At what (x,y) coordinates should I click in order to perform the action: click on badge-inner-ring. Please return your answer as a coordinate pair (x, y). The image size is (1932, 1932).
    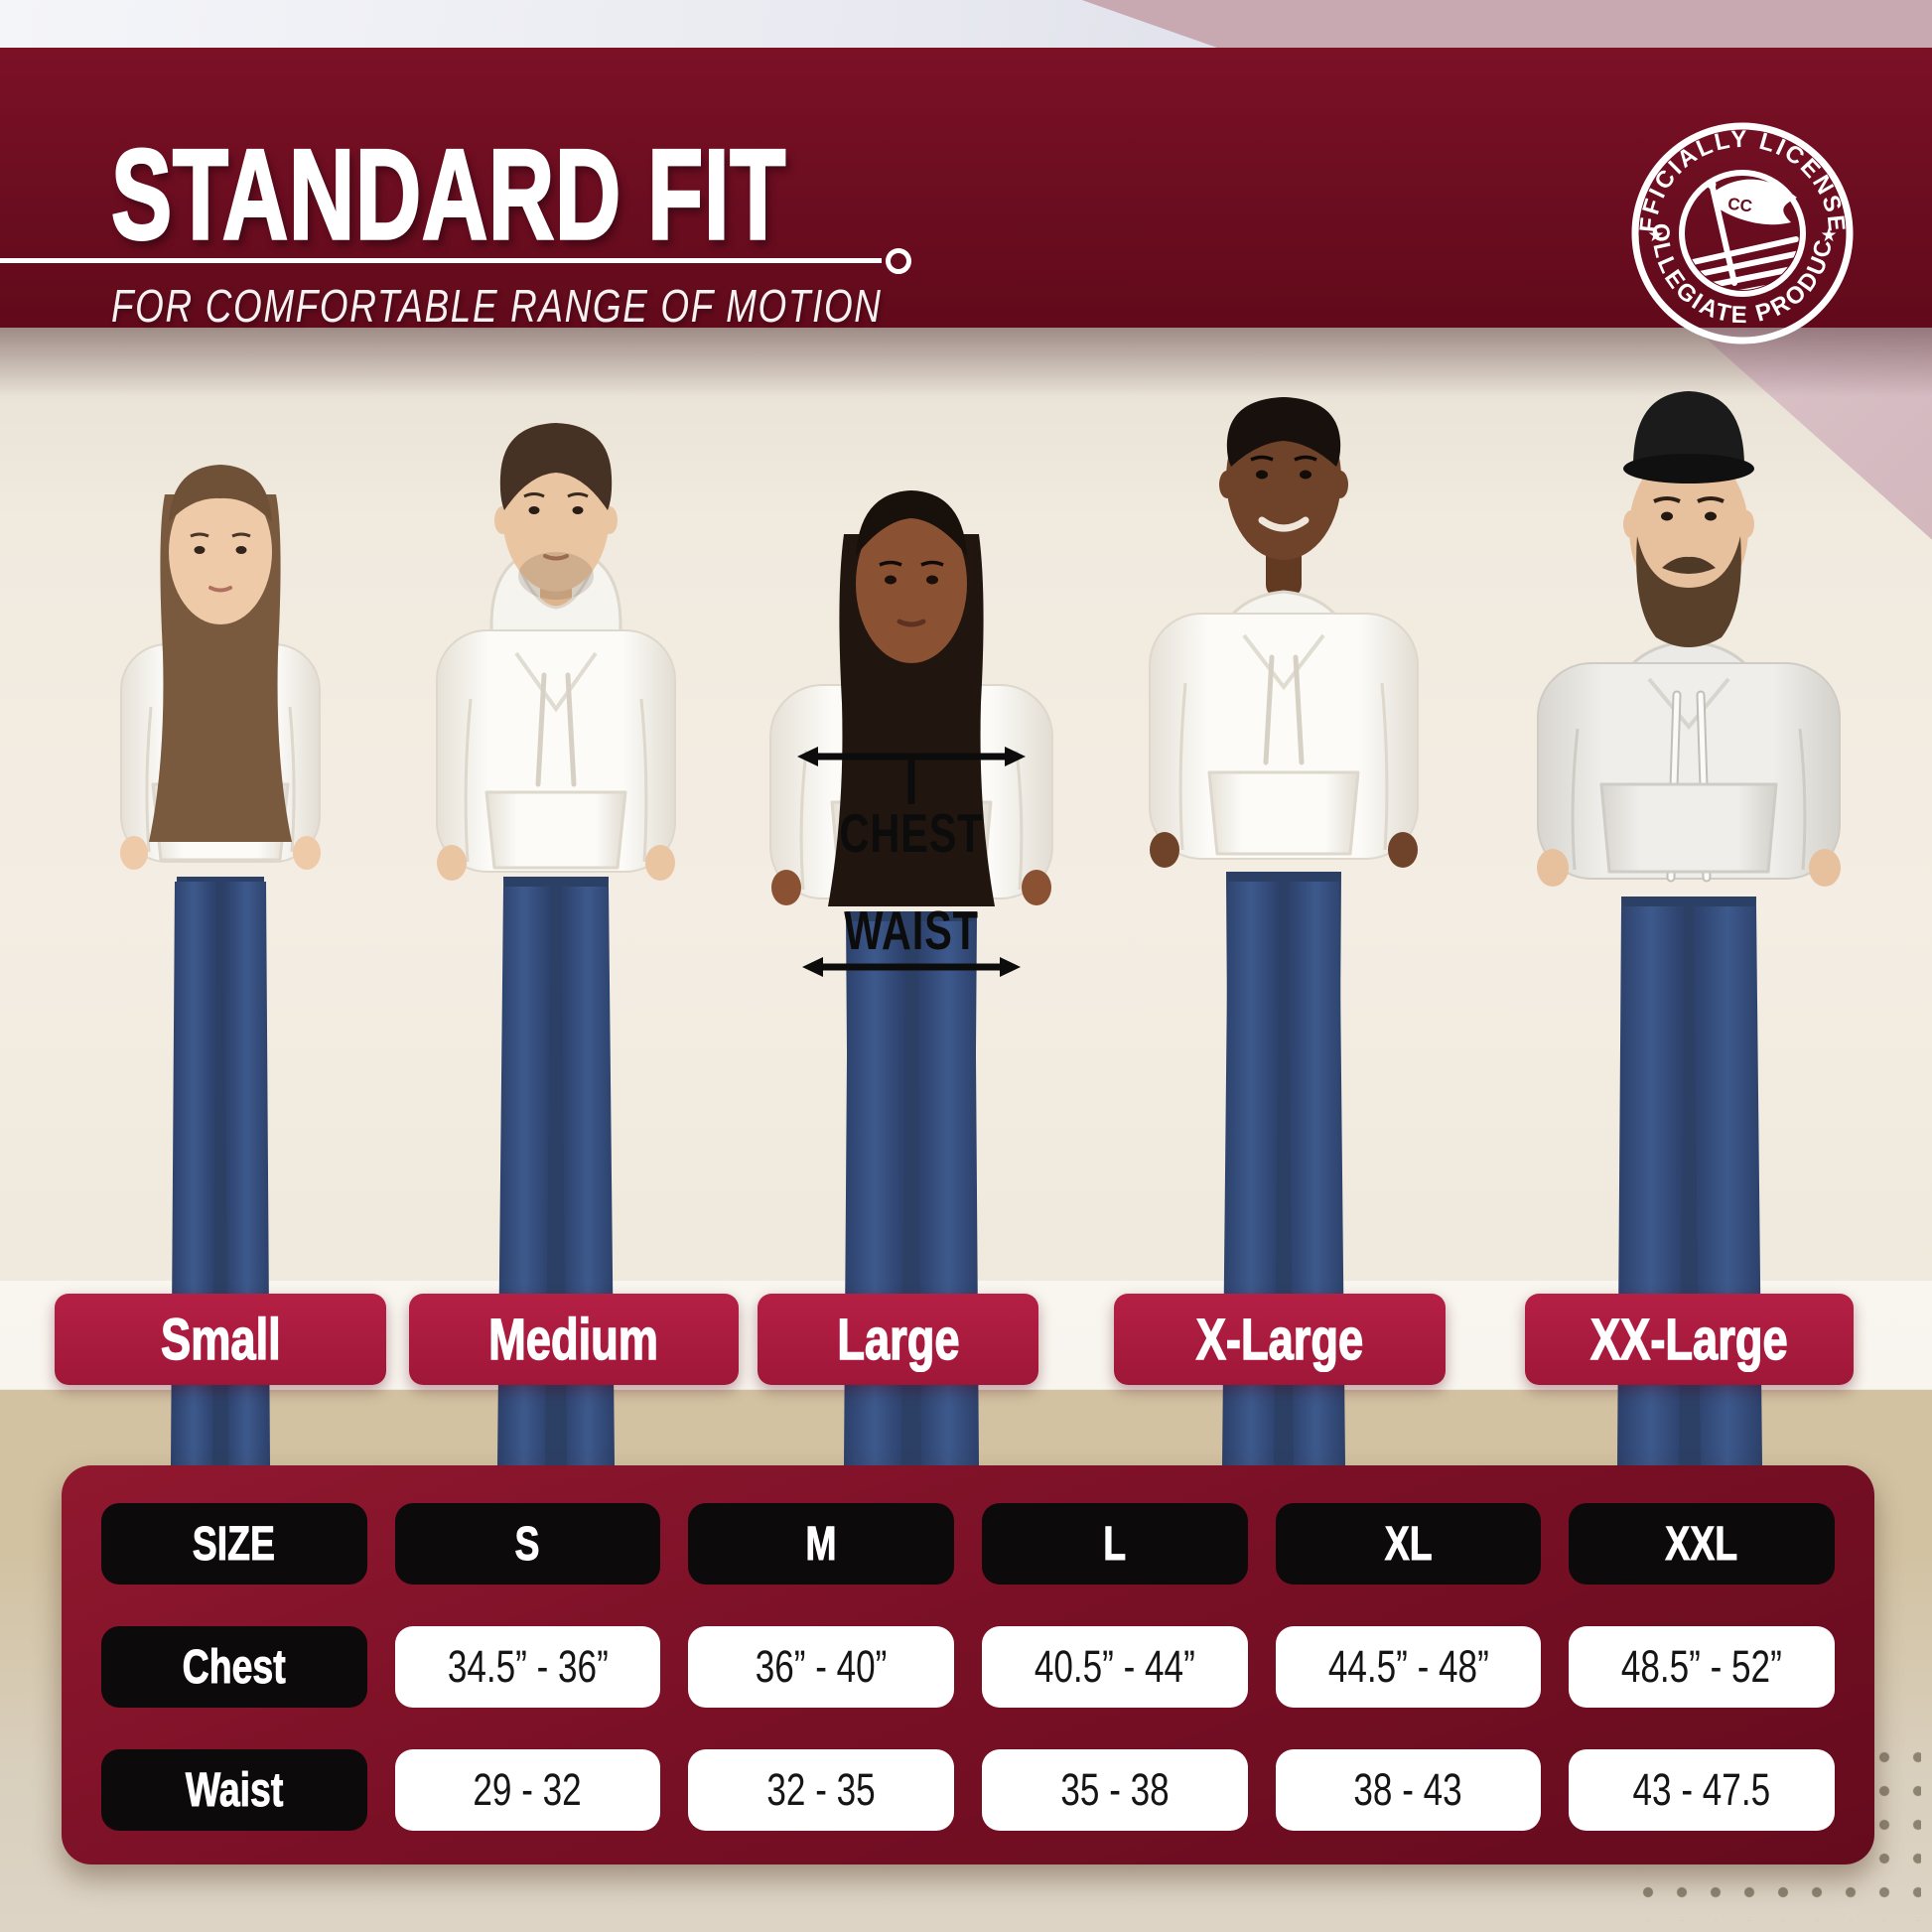
    Looking at the image, I should click on (1743, 233).